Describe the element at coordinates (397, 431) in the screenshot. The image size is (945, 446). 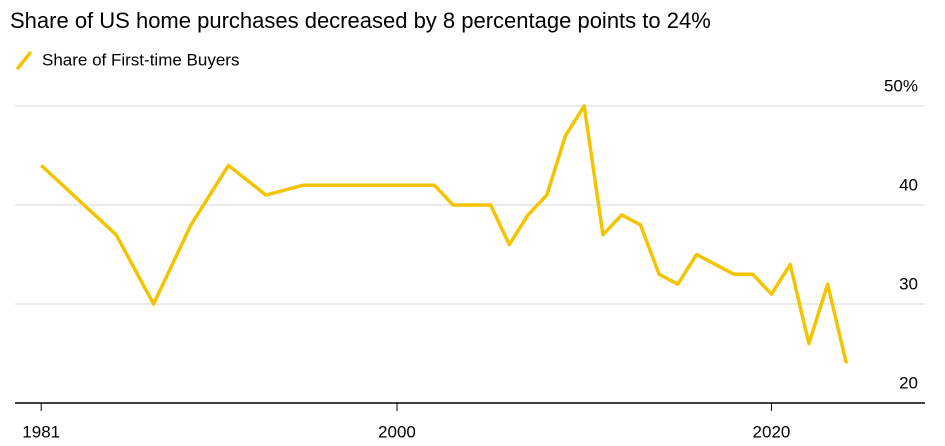
I see `x-tick-label: 2000` at that location.